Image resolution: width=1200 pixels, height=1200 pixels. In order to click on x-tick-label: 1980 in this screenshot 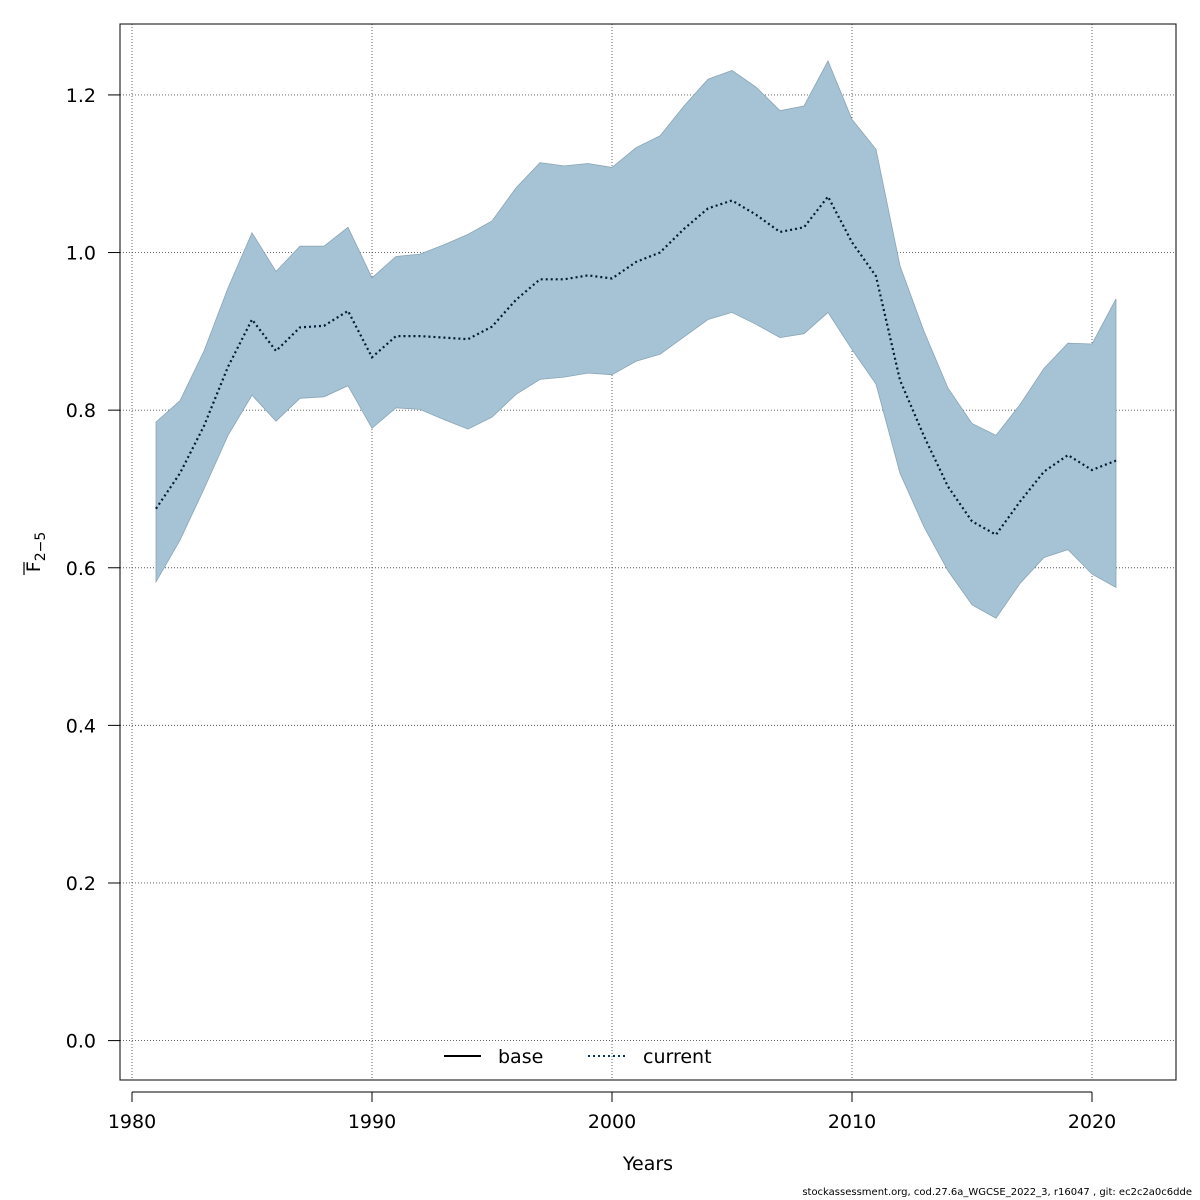, I will do `click(132, 1122)`.